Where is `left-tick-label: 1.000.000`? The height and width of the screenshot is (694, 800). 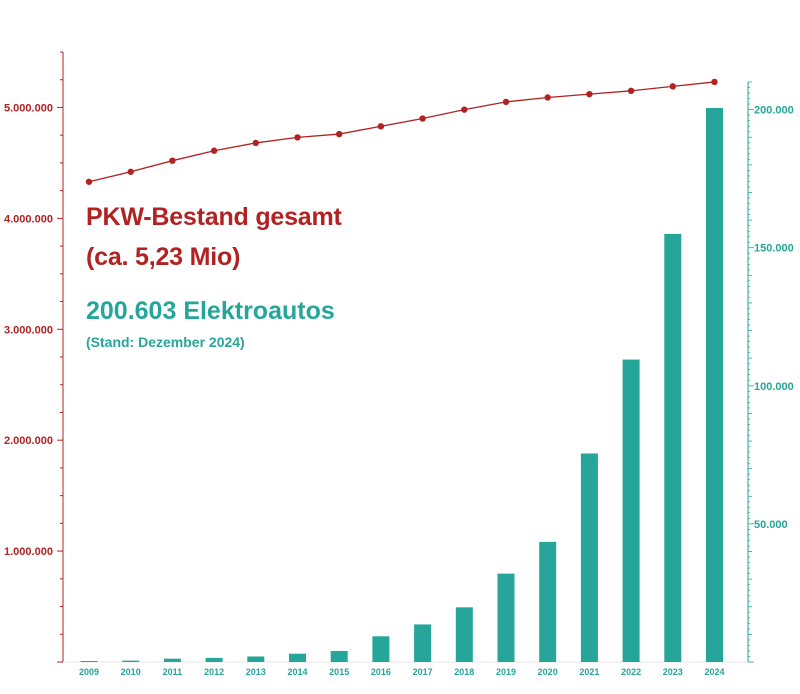
left-tick-label: 1.000.000 is located at coordinates (28, 552).